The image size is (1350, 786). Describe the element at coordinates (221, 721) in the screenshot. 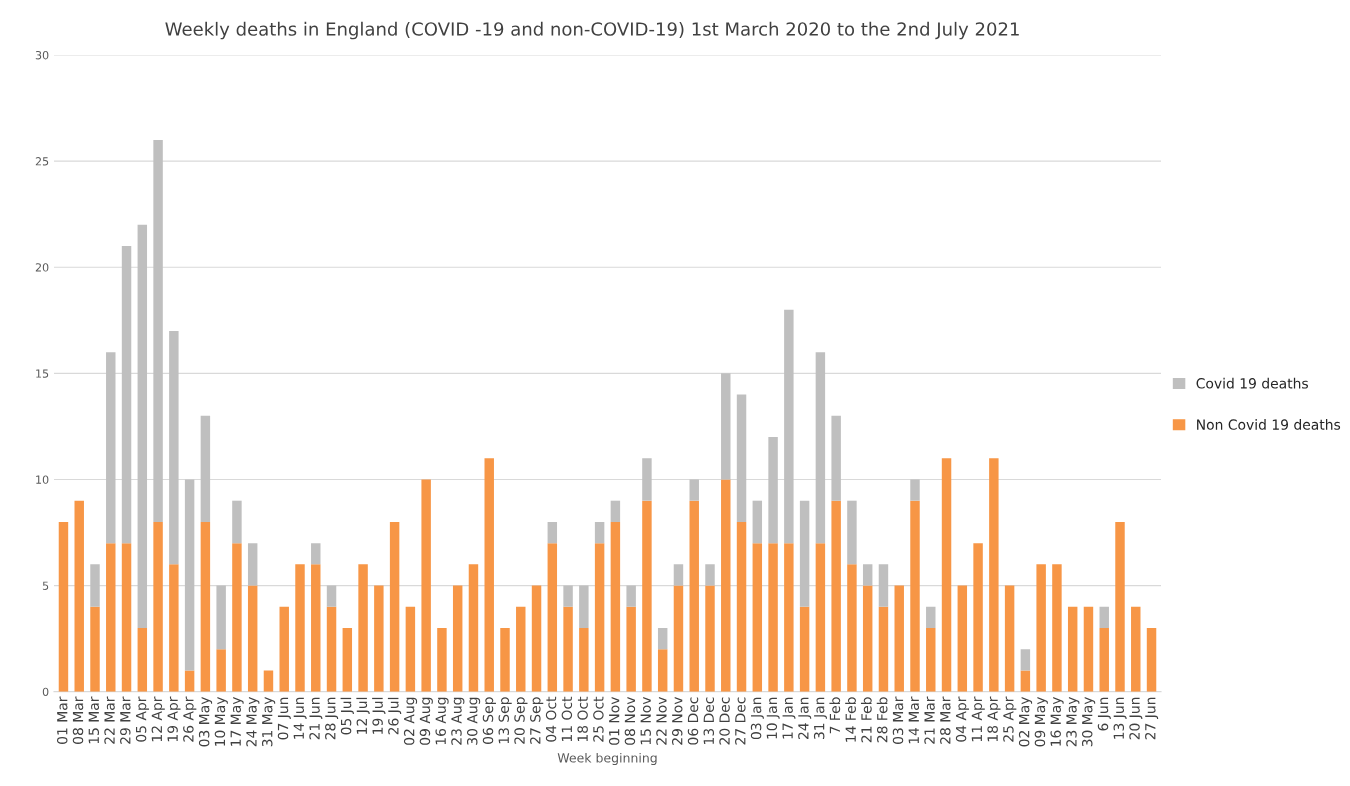

I see `x-tick-label: 10 May` at that location.